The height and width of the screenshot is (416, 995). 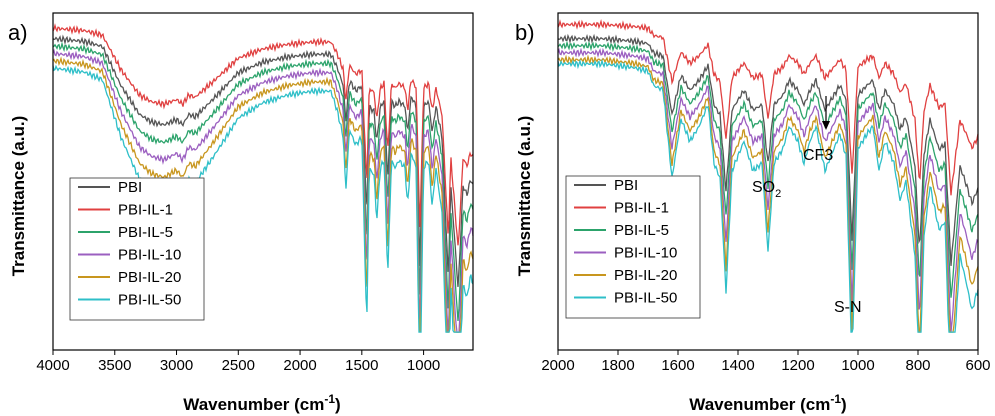 What do you see at coordinates (238, 365) in the screenshot?
I see `x-tick-label: 2500` at bounding box center [238, 365].